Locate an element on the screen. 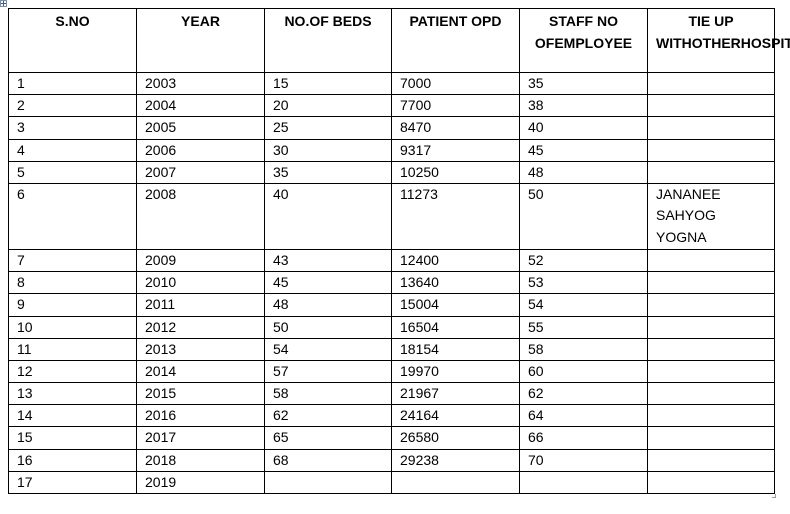 This screenshot has height=514, width=790. cell-staff: 64 is located at coordinates (583, 416).